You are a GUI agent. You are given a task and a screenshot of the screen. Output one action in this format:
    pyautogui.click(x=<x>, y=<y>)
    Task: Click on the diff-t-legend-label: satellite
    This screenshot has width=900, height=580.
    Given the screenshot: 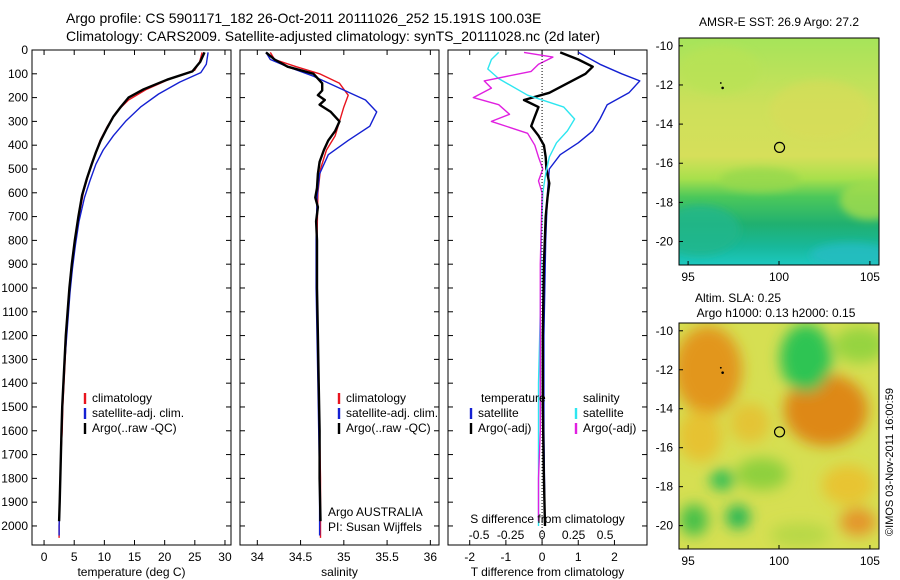 What is the action you would take?
    pyautogui.click(x=498, y=413)
    